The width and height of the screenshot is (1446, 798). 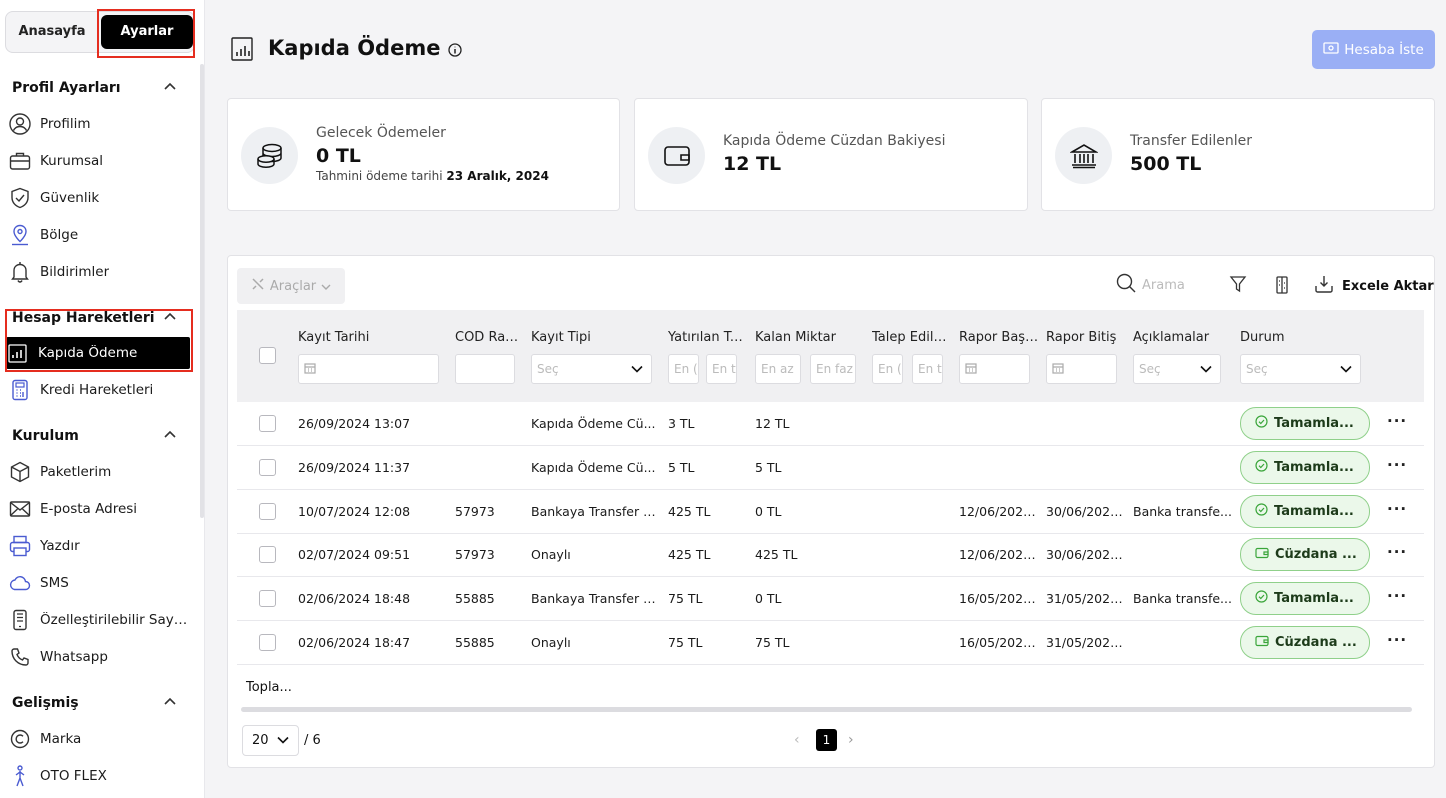 What do you see at coordinates (54, 583) in the screenshot?
I see `sidebar-item-label: SMS` at bounding box center [54, 583].